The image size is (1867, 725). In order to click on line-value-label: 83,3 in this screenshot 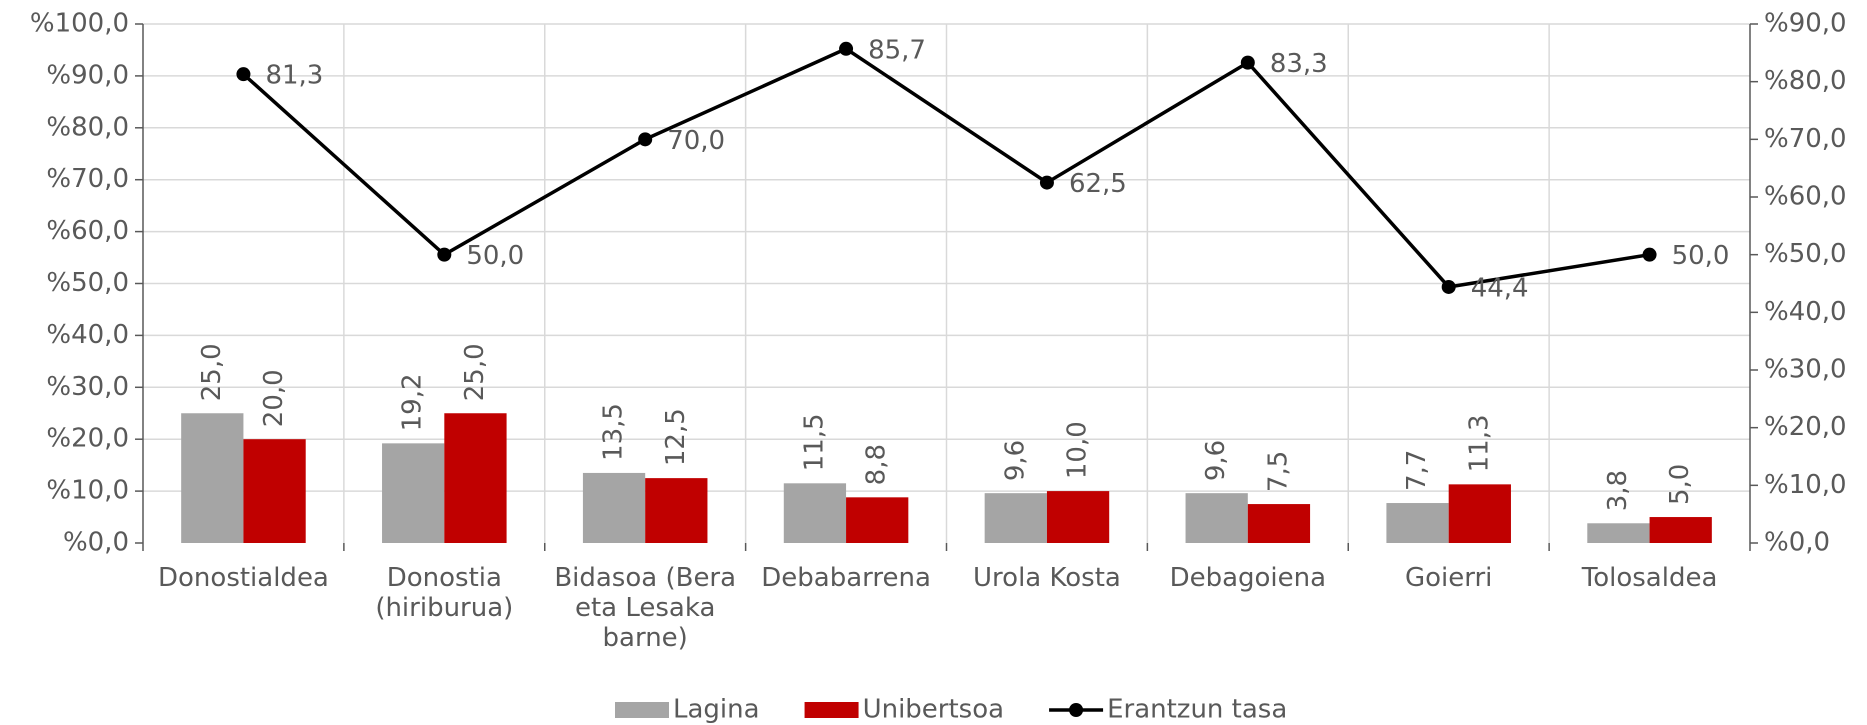, I will do `click(1299, 64)`.